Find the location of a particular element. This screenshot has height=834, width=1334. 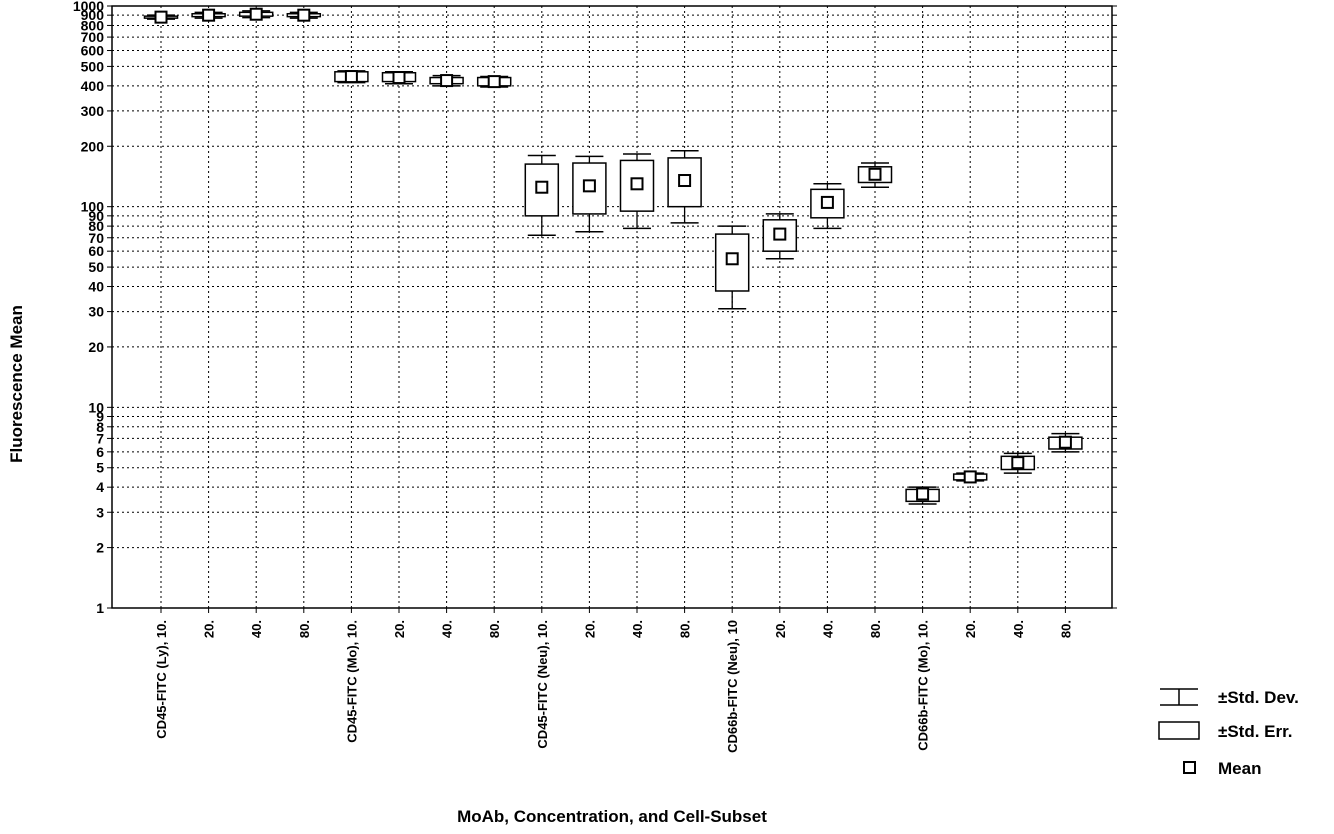

y-tick-label: 80 is located at coordinates (96, 226).